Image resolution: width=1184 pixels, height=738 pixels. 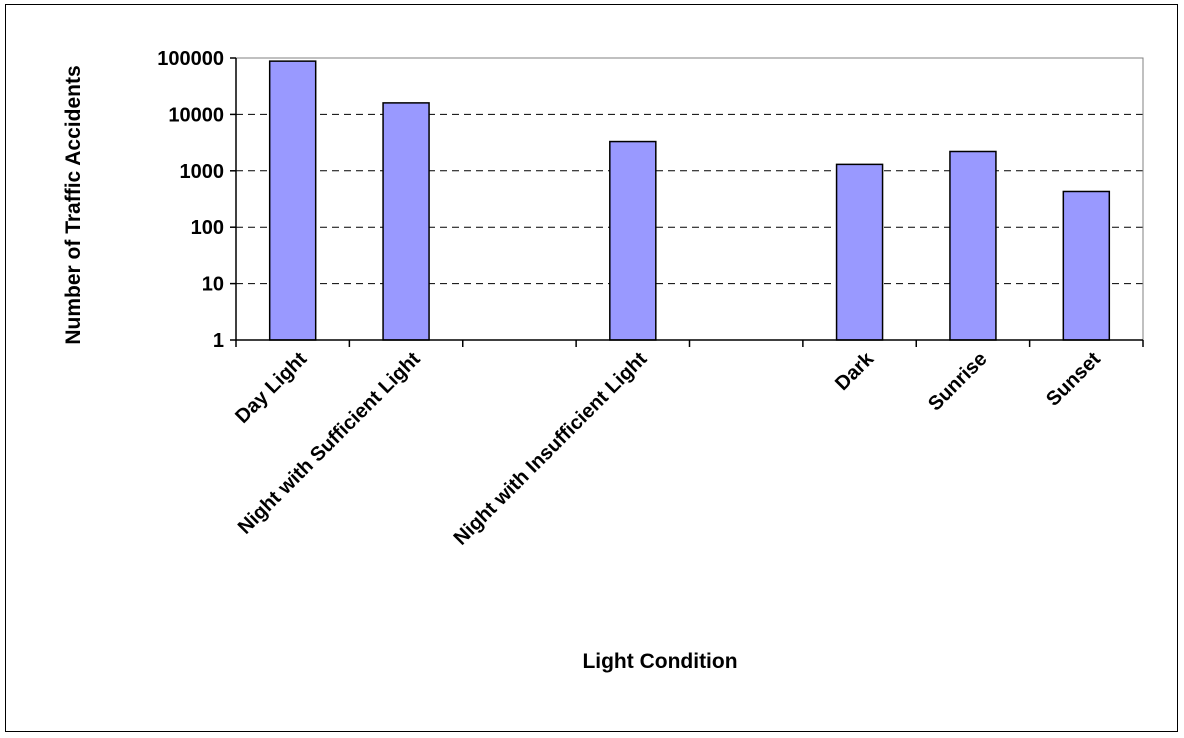 I want to click on x-tick-label: Day Light, so click(x=271, y=388).